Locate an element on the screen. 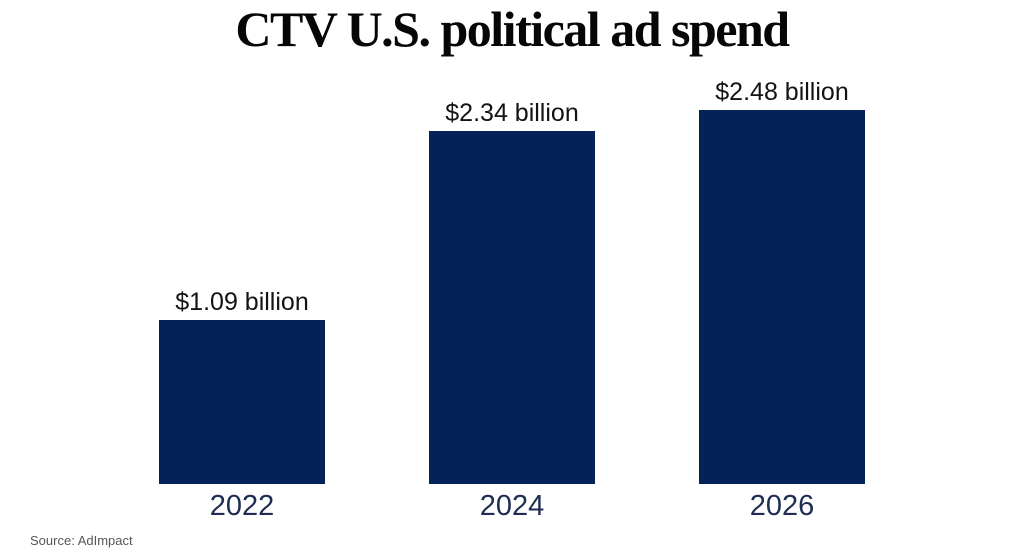 Image resolution: width=1024 pixels, height=554 pixels. bar-2022 is located at coordinates (242, 402).